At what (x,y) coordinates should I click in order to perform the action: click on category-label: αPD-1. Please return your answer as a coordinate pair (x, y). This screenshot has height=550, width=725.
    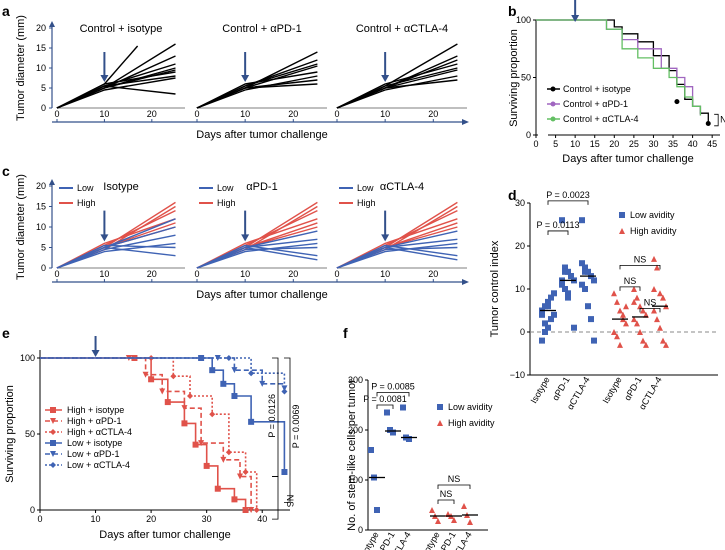
    Looking at the image, I should click on (633, 388).